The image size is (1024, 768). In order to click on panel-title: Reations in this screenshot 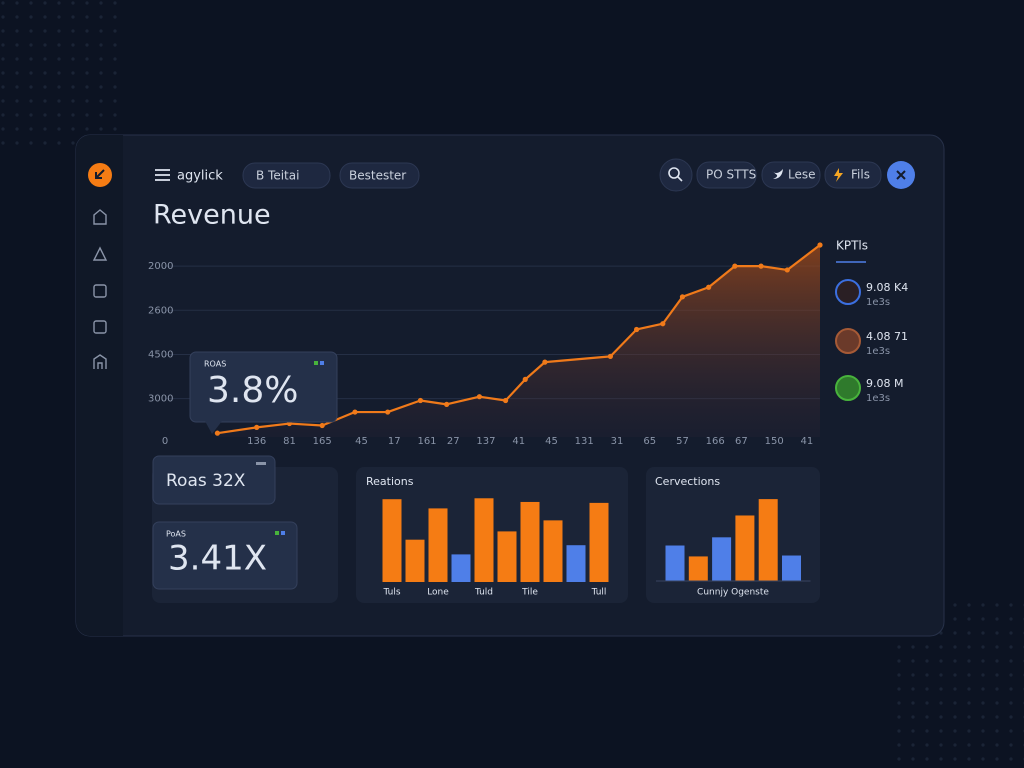, I will do `click(390, 481)`.